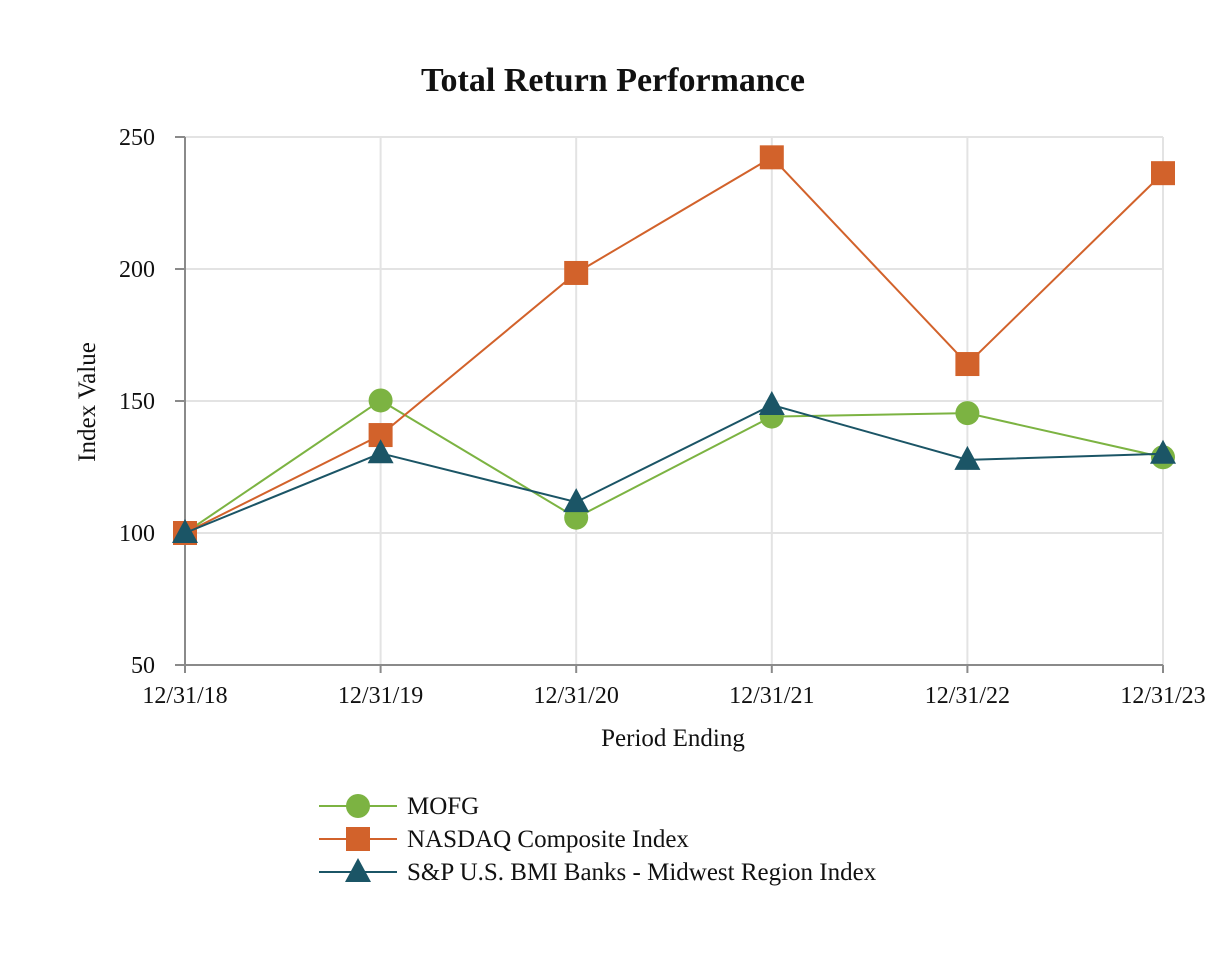 The height and width of the screenshot is (960, 1226). Describe the element at coordinates (137, 270) in the screenshot. I see `y-tick-label: 200` at that location.